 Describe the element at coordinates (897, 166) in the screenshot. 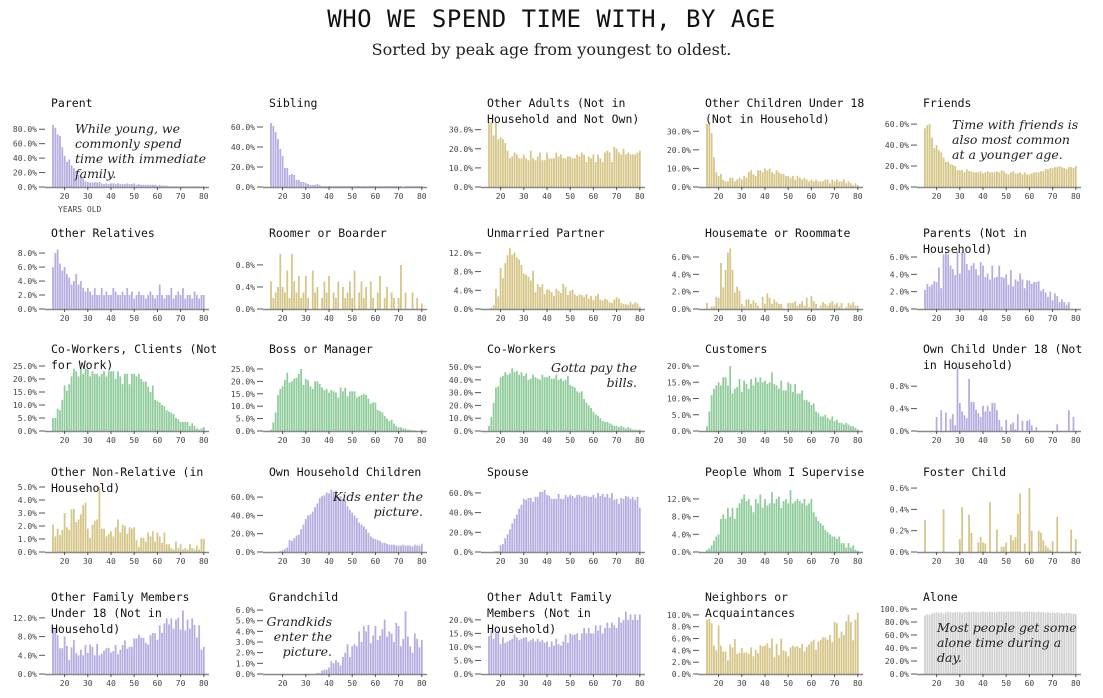

I see `y-tick-label: 20.0%` at that location.